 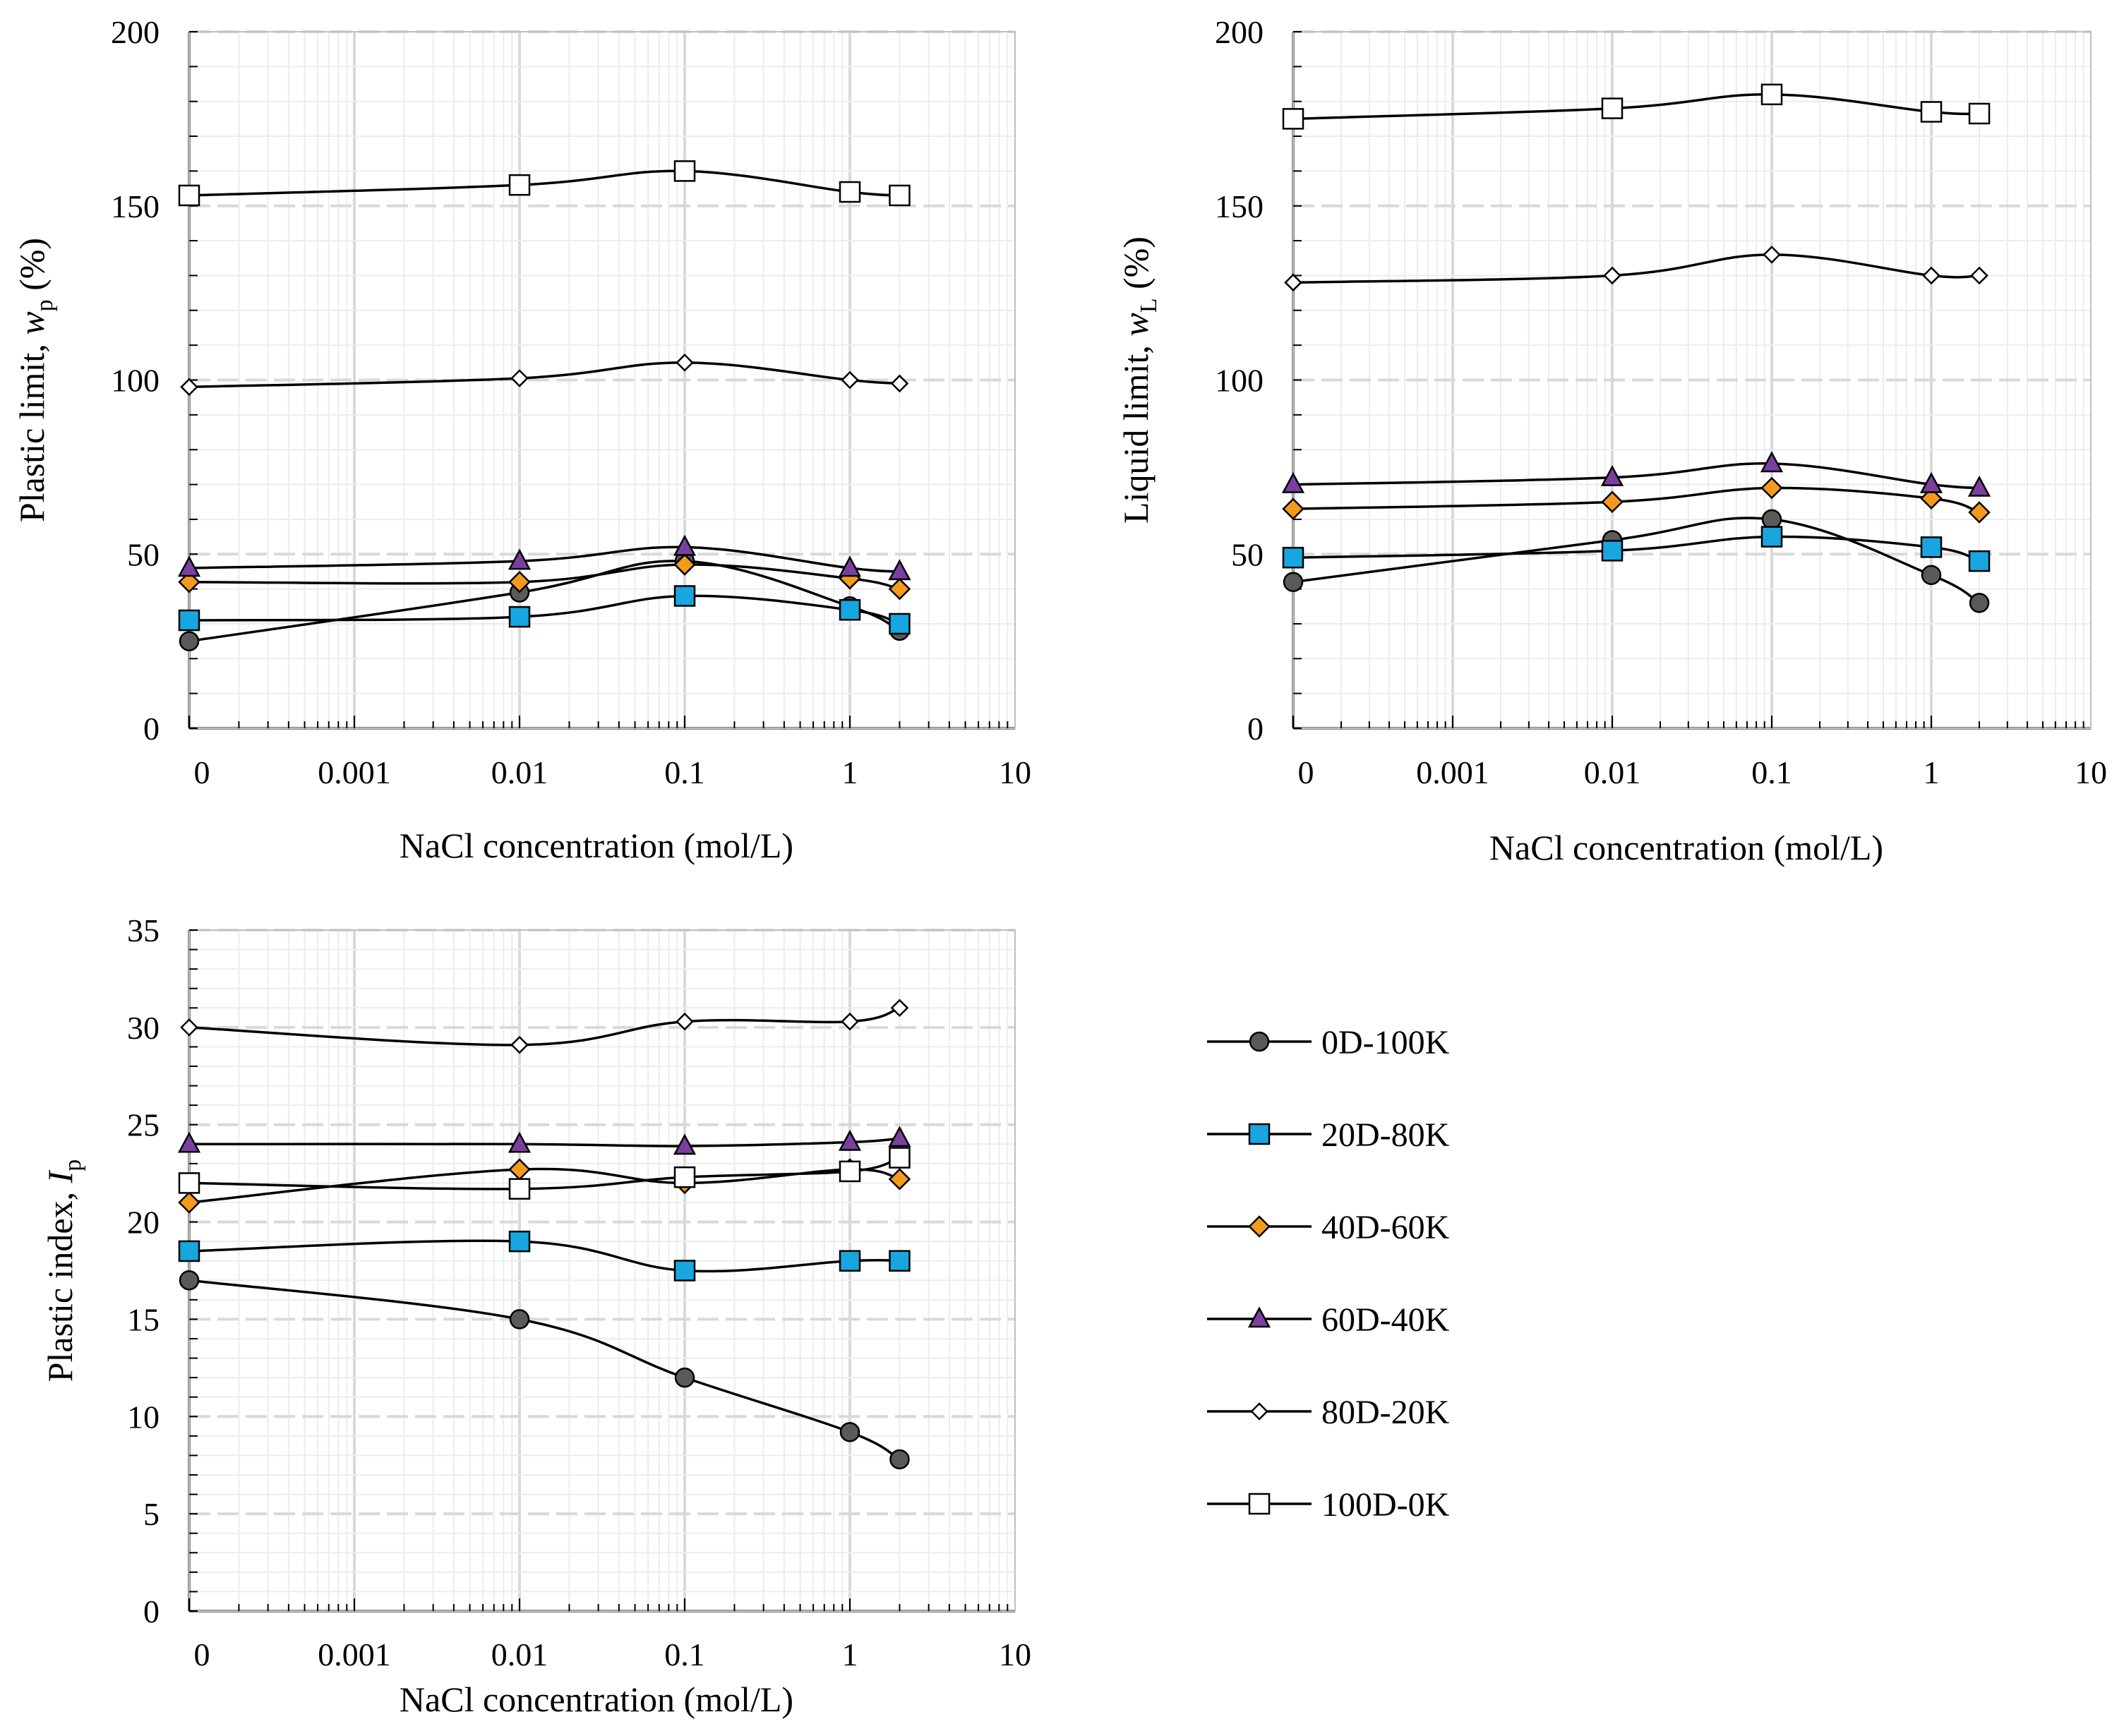 What do you see at coordinates (685, 772) in the screenshot?
I see `x-tick-label: 0.1` at bounding box center [685, 772].